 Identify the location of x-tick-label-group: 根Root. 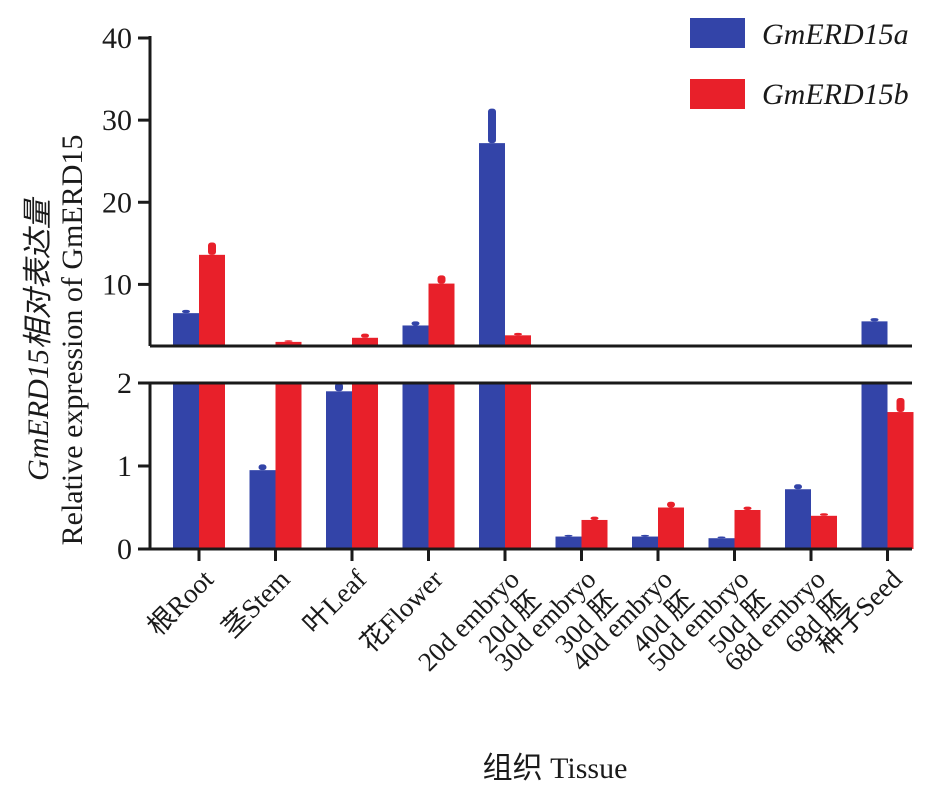
(181, 603).